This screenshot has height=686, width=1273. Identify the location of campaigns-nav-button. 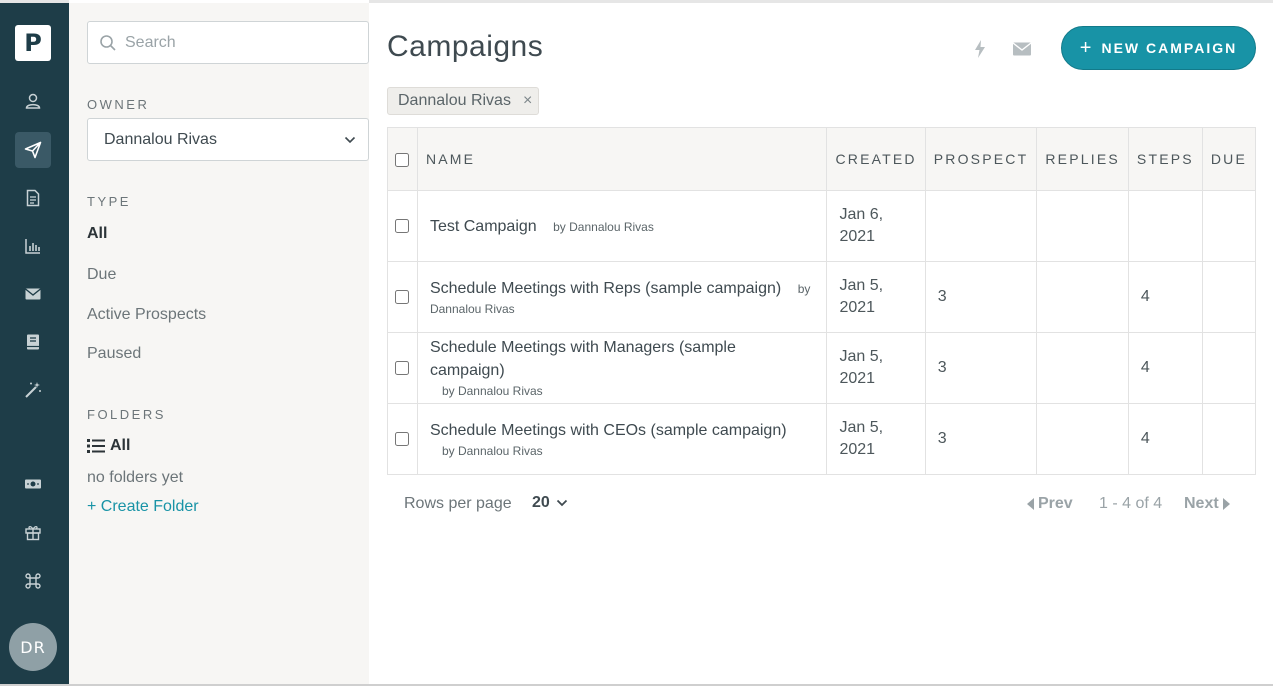
(33, 150).